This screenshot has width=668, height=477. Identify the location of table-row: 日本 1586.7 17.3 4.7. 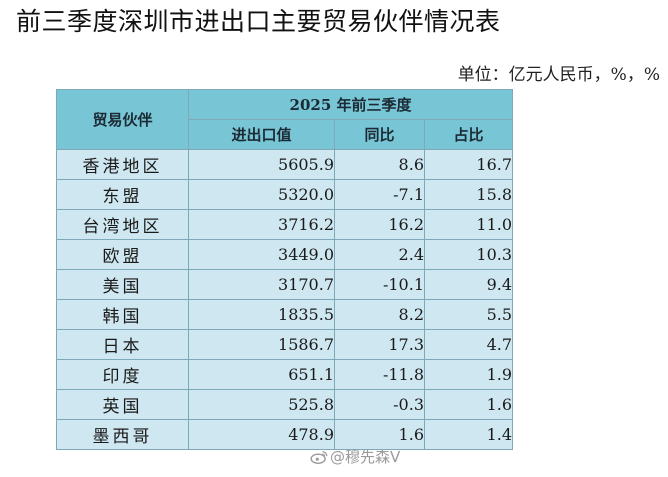
(285, 344).